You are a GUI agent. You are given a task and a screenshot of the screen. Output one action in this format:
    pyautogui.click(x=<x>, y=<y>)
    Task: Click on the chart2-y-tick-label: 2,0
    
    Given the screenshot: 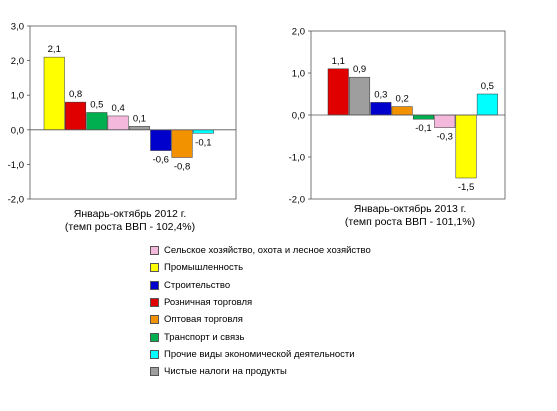 What is the action you would take?
    pyautogui.click(x=298, y=32)
    